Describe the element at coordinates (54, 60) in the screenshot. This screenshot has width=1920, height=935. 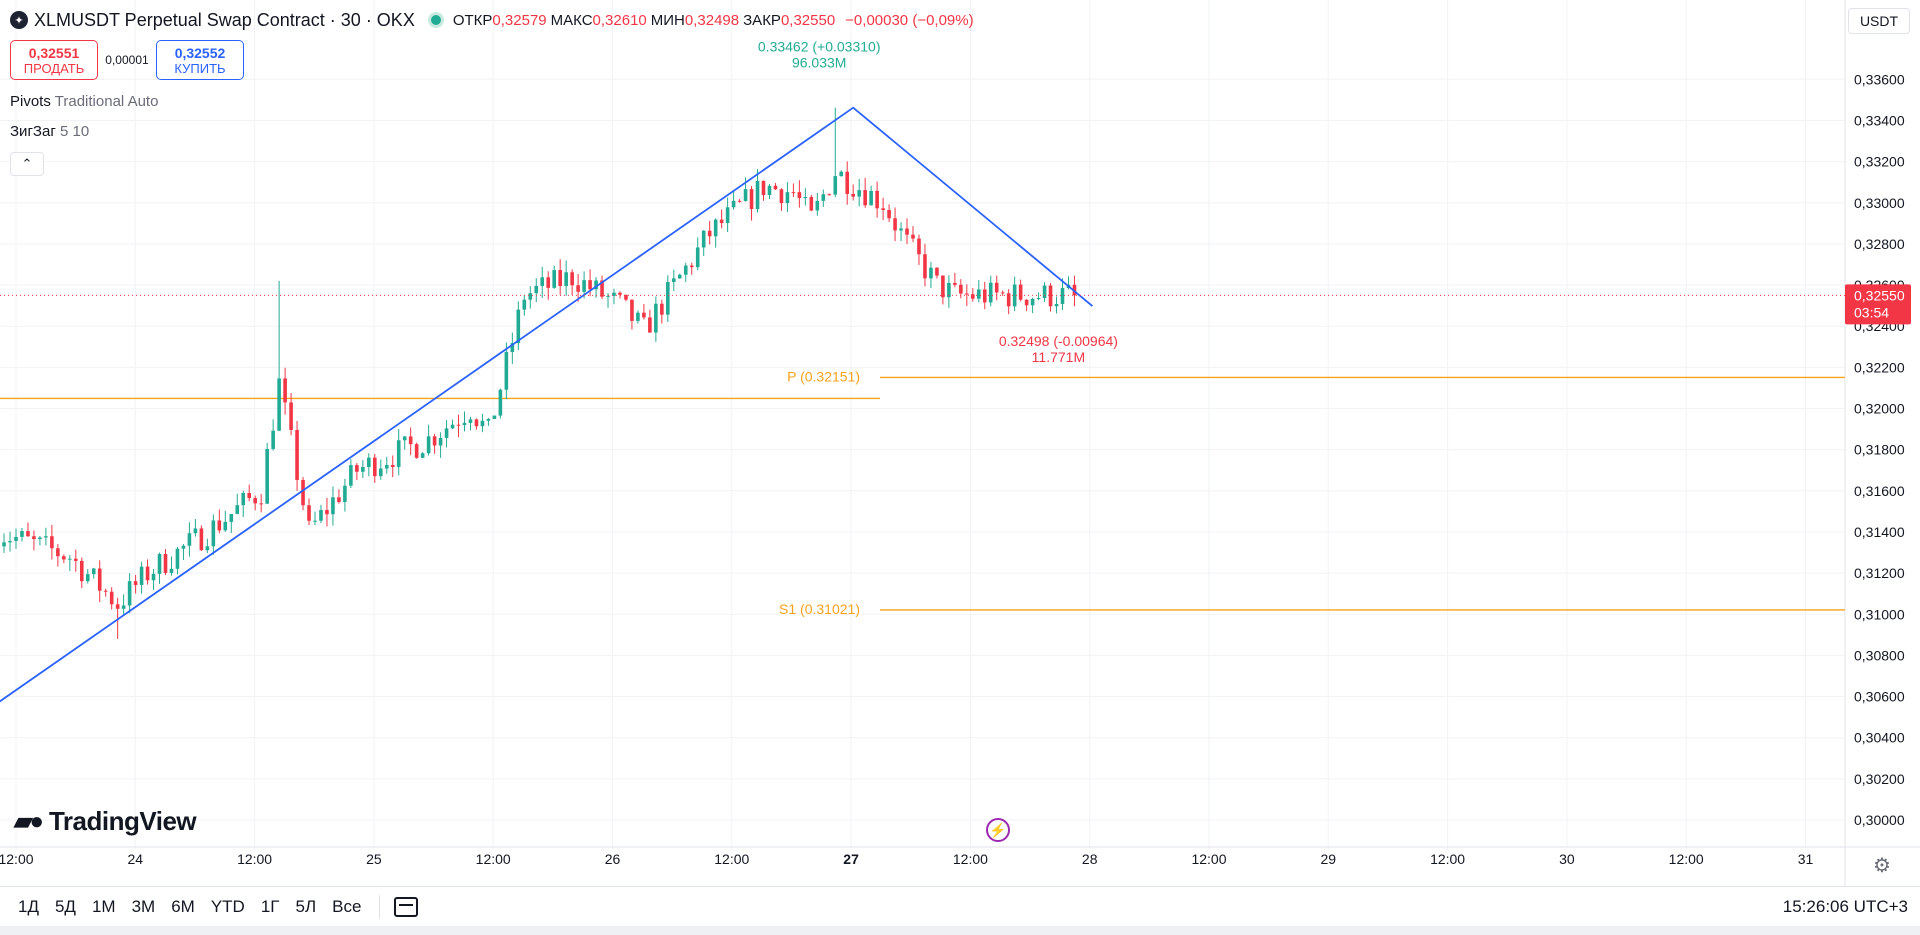
I see `sell-button: 0,32551 ПРОДАТЬ` at that location.